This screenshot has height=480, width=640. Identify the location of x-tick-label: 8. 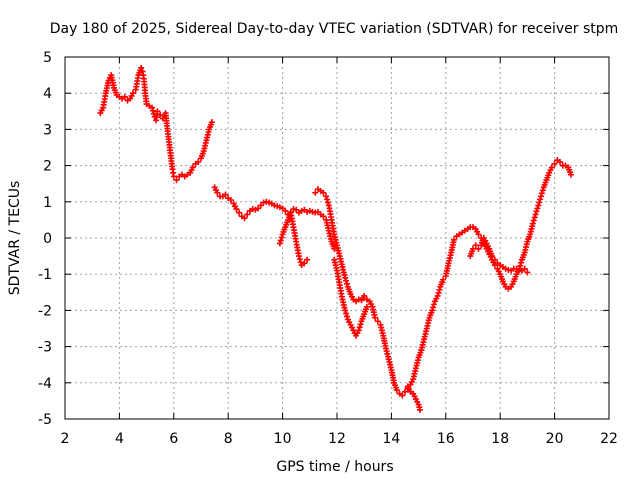
(228, 439).